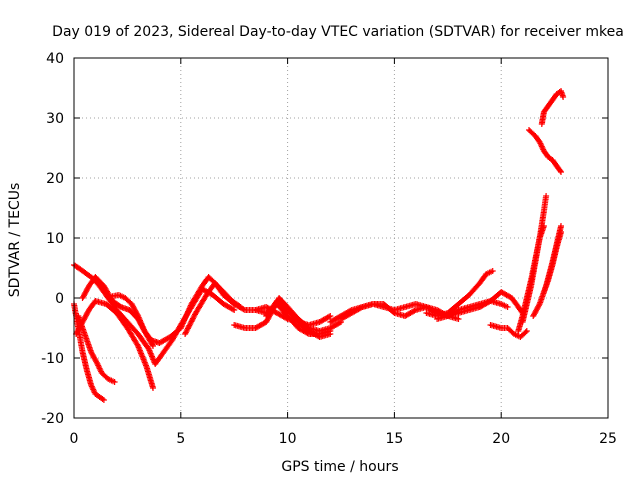  I want to click on y-tick-label: 30, so click(55, 119).